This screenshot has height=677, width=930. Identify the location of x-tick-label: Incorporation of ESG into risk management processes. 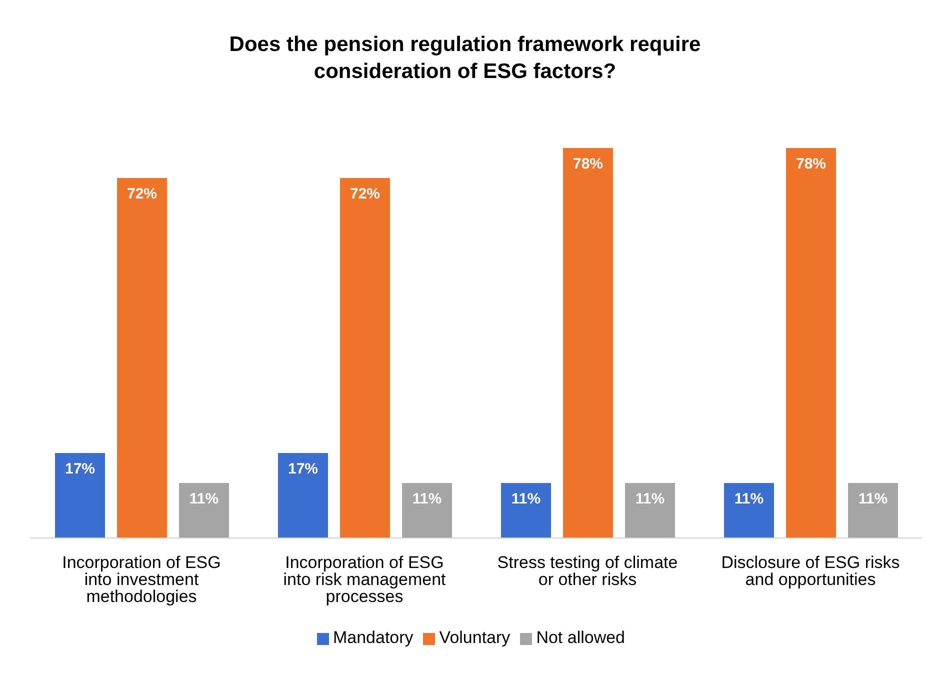
(364, 579).